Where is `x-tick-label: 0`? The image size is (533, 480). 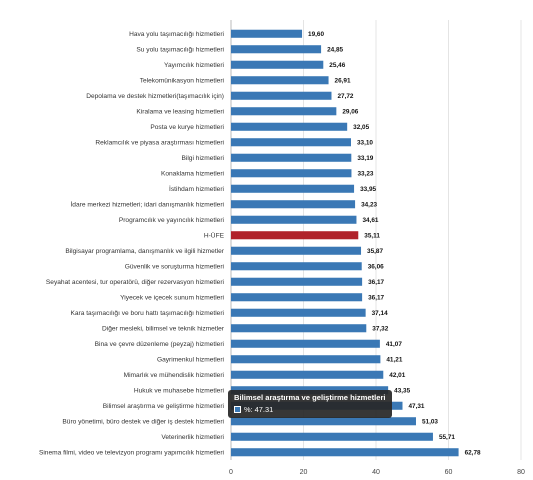
x-tick-label: 0 is located at coordinates (231, 472).